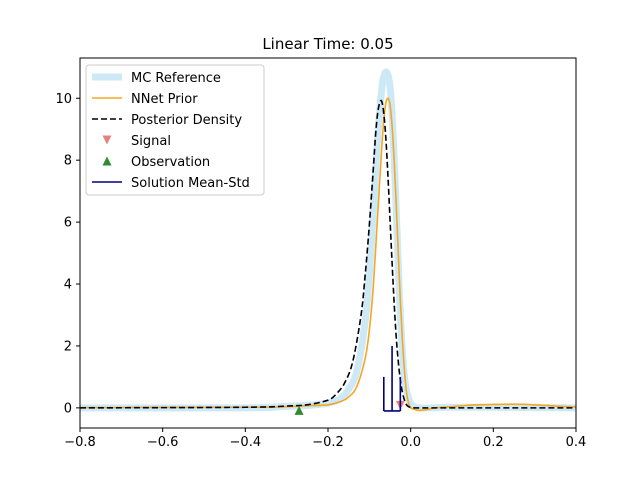 Image resolution: width=640 pixels, height=485 pixels. What do you see at coordinates (164, 99) in the screenshot?
I see `legend-label-nnet-prior: NNet Prior` at bounding box center [164, 99].